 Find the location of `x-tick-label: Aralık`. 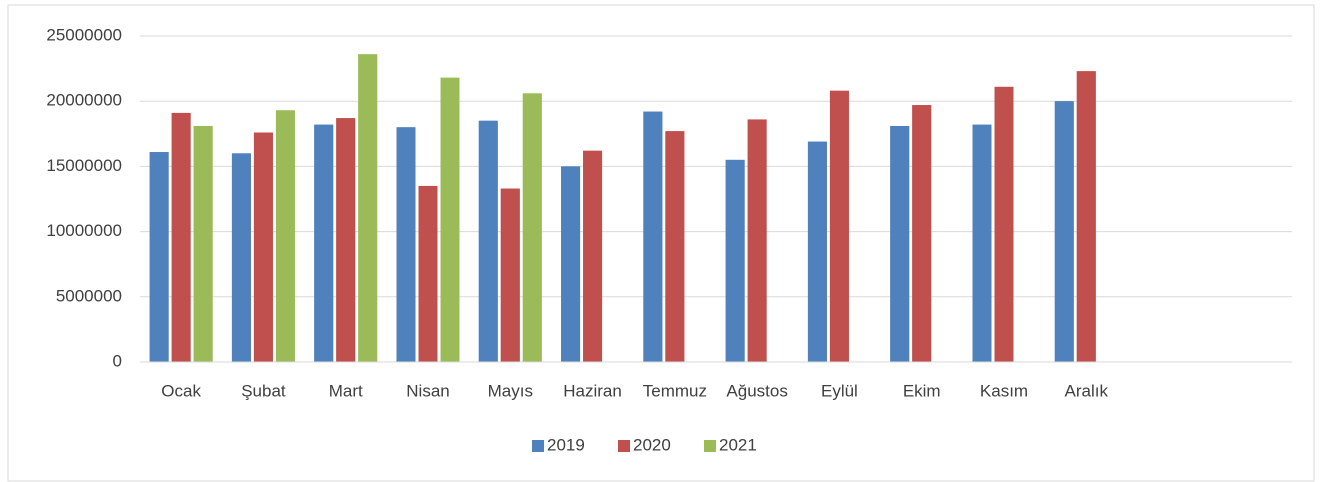

x-tick-label: Aralık is located at coordinates (1087, 390).